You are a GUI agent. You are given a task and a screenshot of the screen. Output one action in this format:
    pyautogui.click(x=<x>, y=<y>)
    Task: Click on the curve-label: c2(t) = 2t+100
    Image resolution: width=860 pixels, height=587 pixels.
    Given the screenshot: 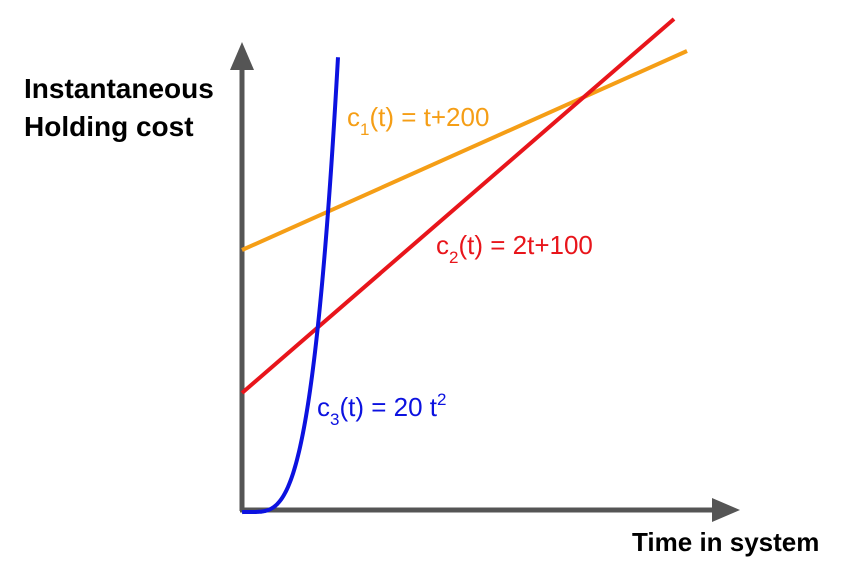 What is the action you would take?
    pyautogui.click(x=514, y=248)
    